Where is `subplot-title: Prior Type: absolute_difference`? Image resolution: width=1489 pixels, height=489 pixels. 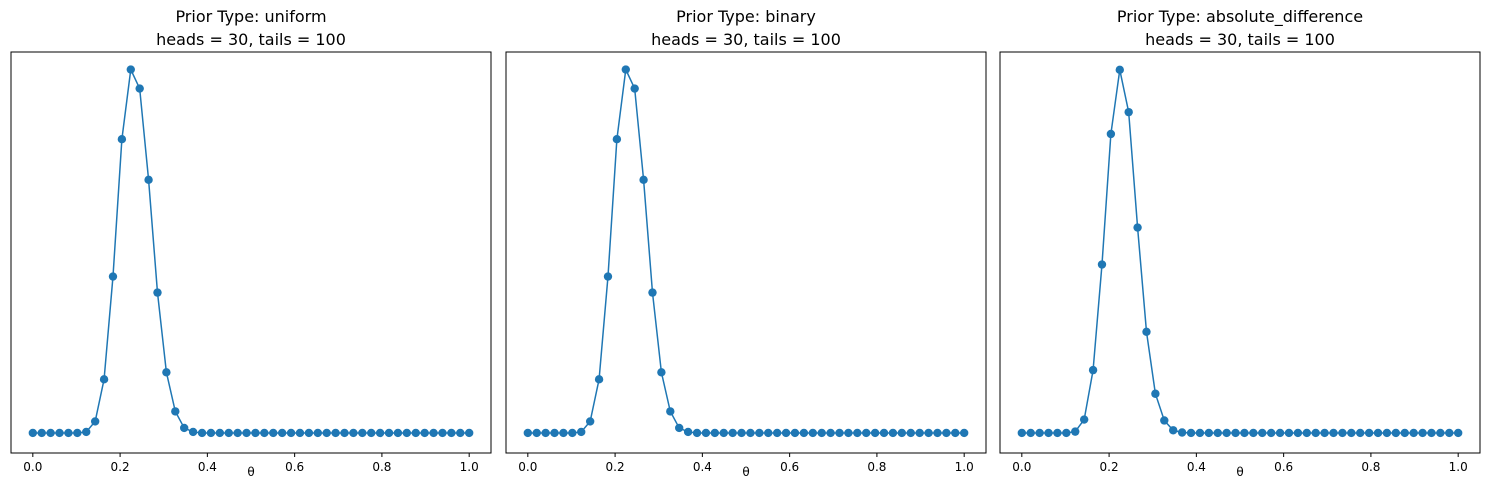 subplot-title: Prior Type: absolute_difference is located at coordinates (1240, 17).